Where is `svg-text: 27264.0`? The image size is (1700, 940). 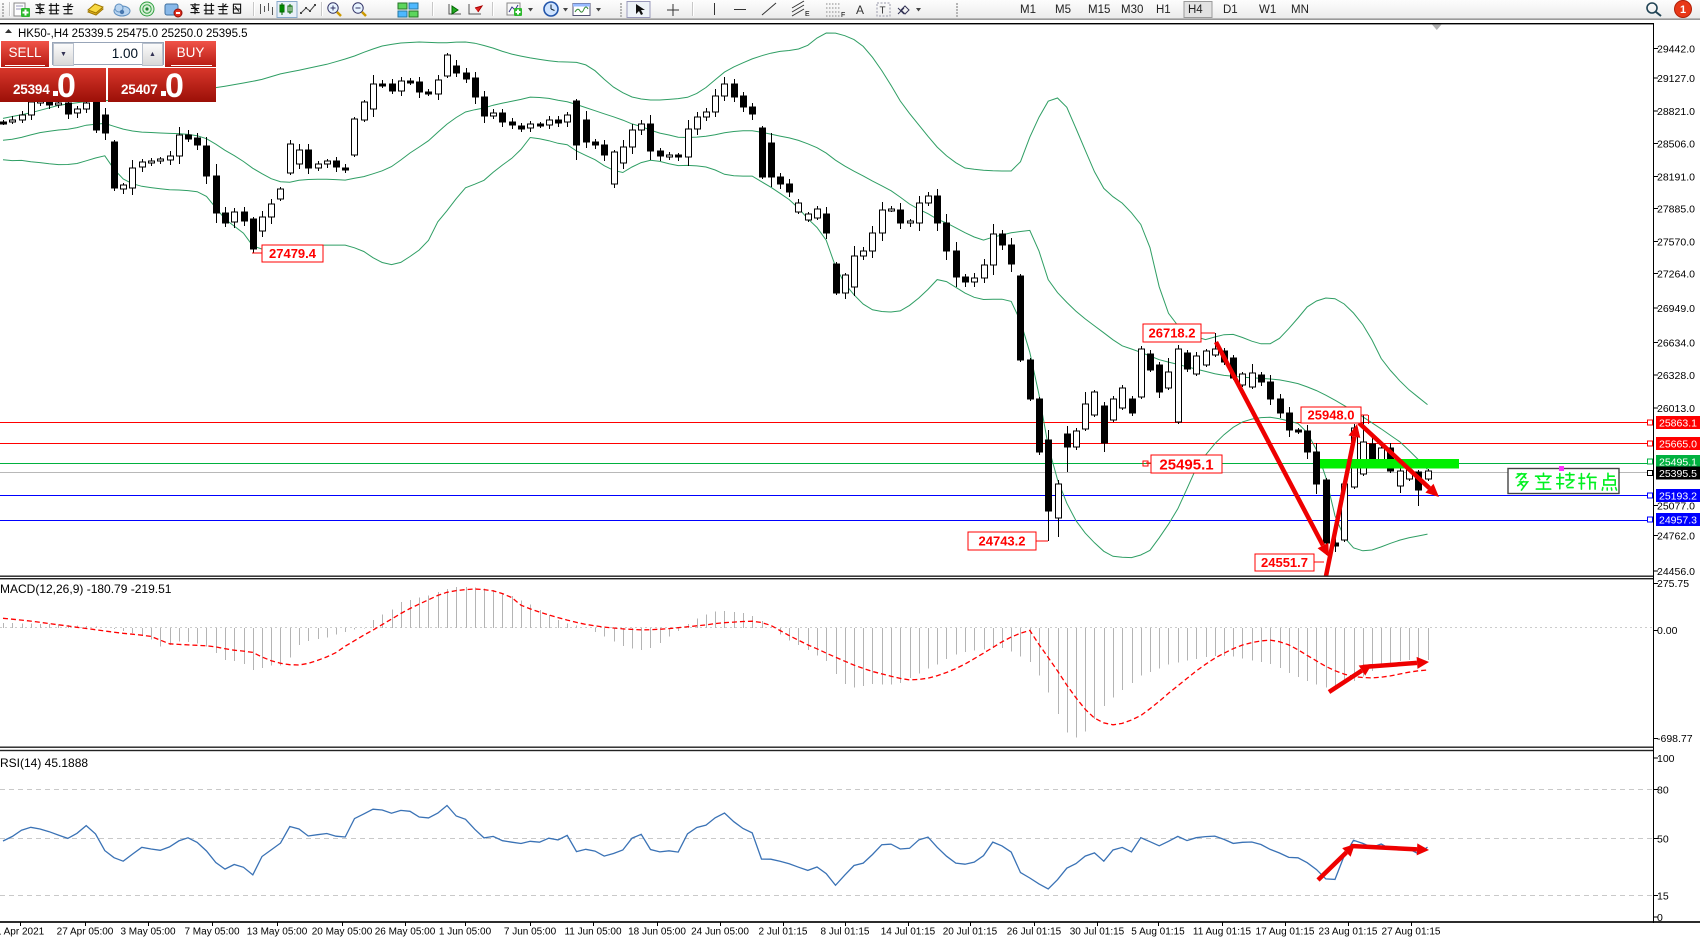 svg-text: 27264.0 is located at coordinates (1676, 275).